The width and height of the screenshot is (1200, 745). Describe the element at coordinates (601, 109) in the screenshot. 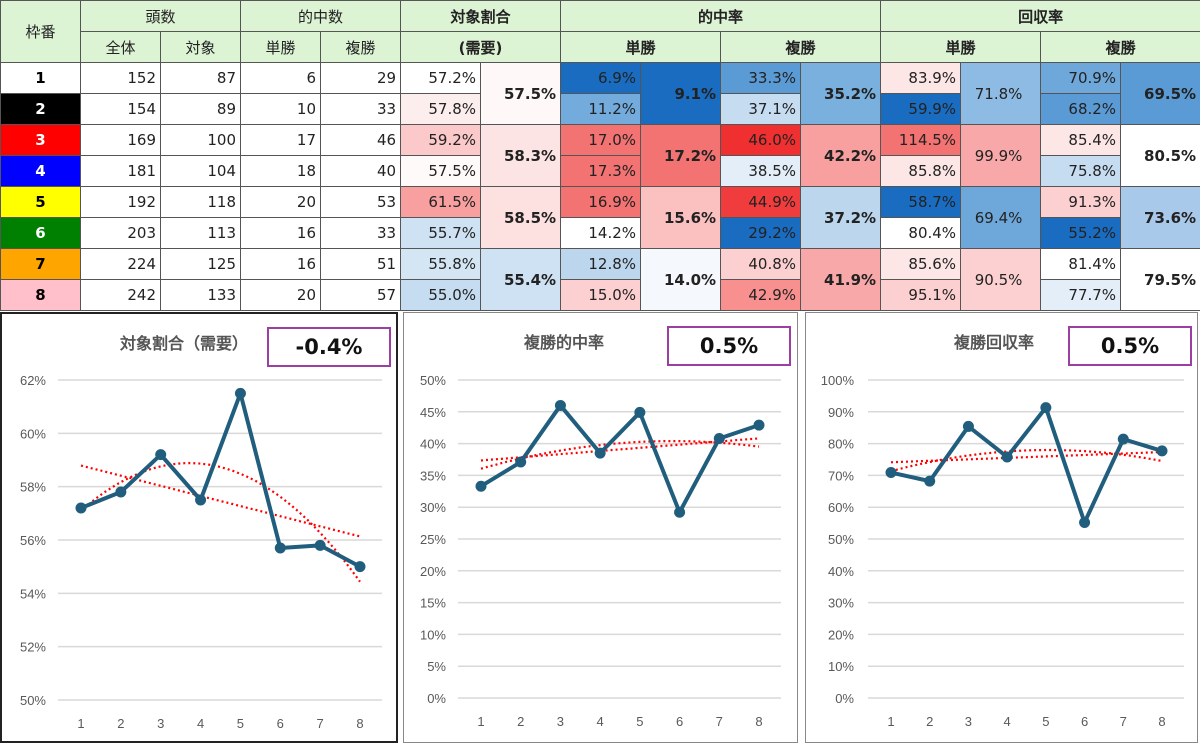

I see `hit-rate-win: 11.2%` at that location.